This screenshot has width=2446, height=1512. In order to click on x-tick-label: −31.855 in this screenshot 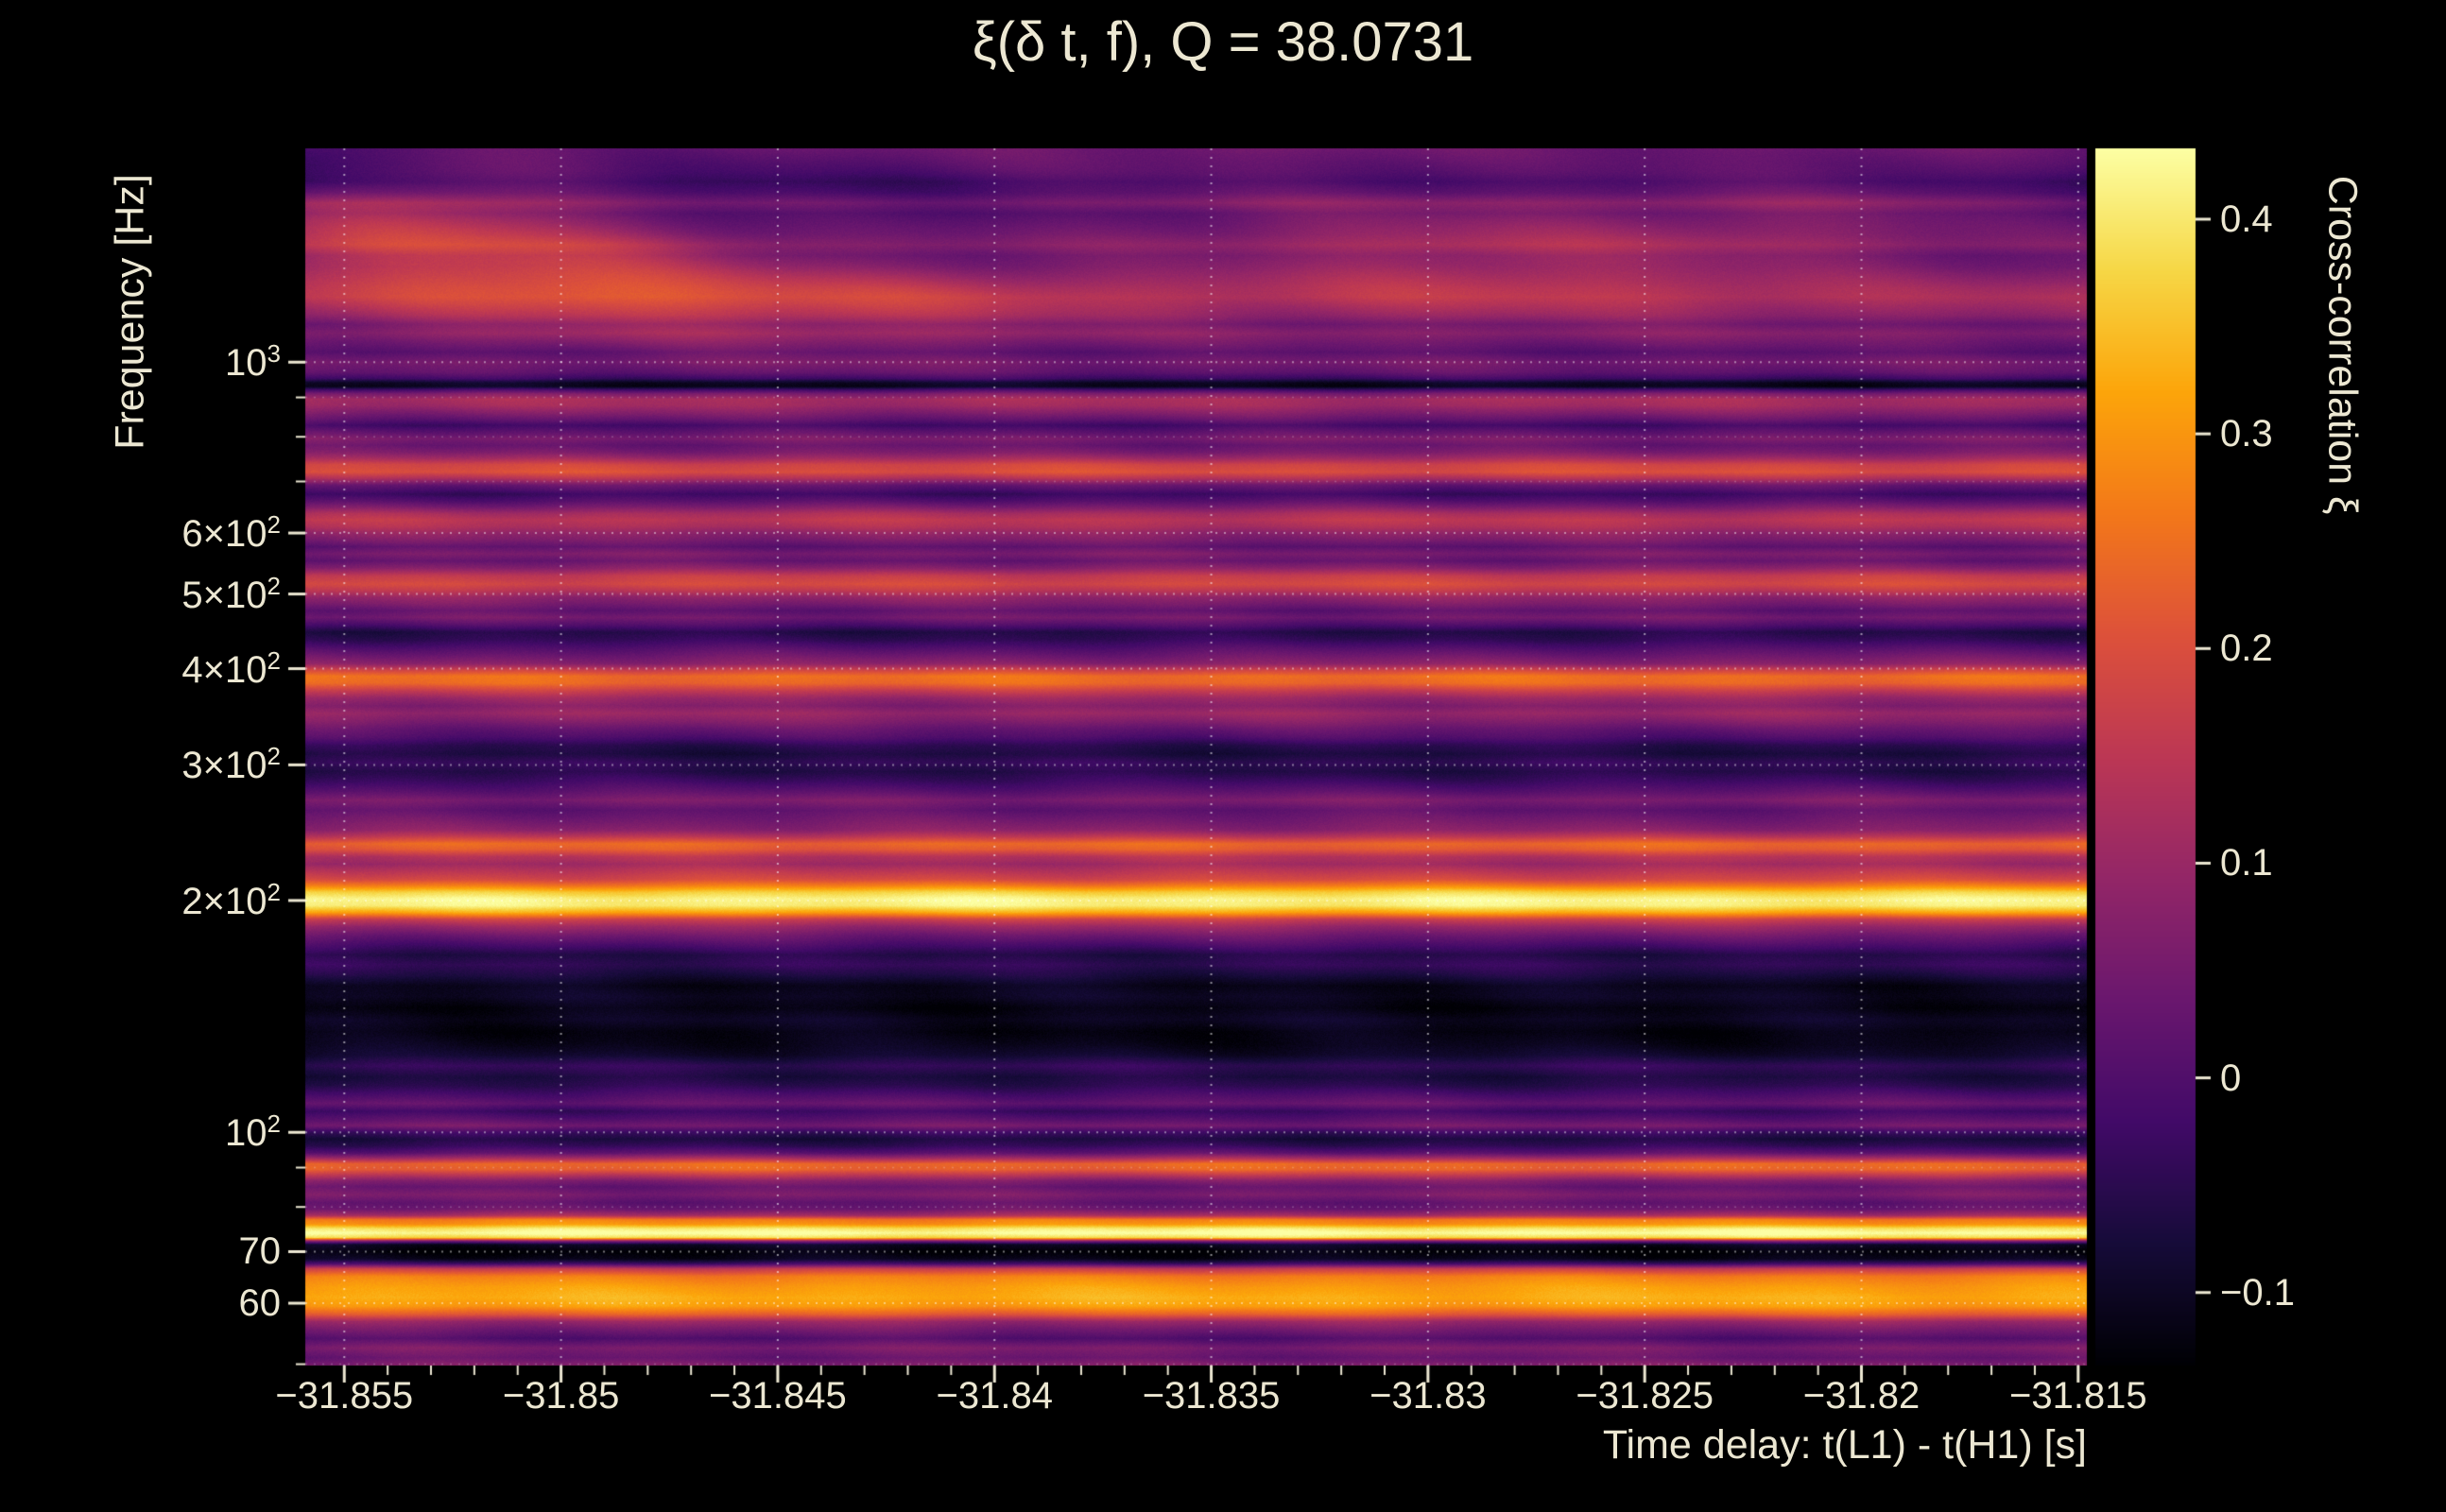, I will do `click(344, 1396)`.